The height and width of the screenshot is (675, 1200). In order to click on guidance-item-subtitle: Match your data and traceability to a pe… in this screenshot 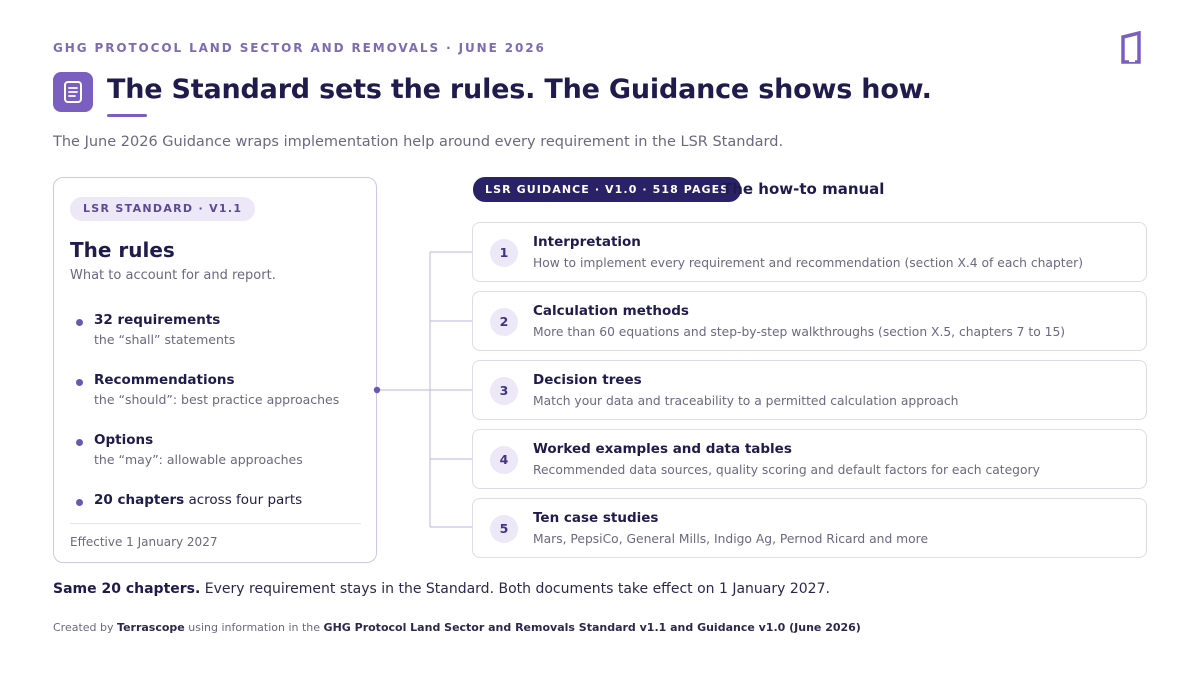, I will do `click(746, 401)`.